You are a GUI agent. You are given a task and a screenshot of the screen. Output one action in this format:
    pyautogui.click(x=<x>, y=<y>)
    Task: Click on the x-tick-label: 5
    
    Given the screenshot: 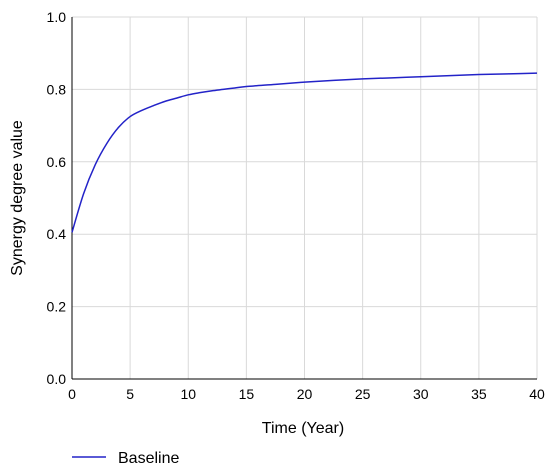 What is the action you would take?
    pyautogui.click(x=130, y=394)
    